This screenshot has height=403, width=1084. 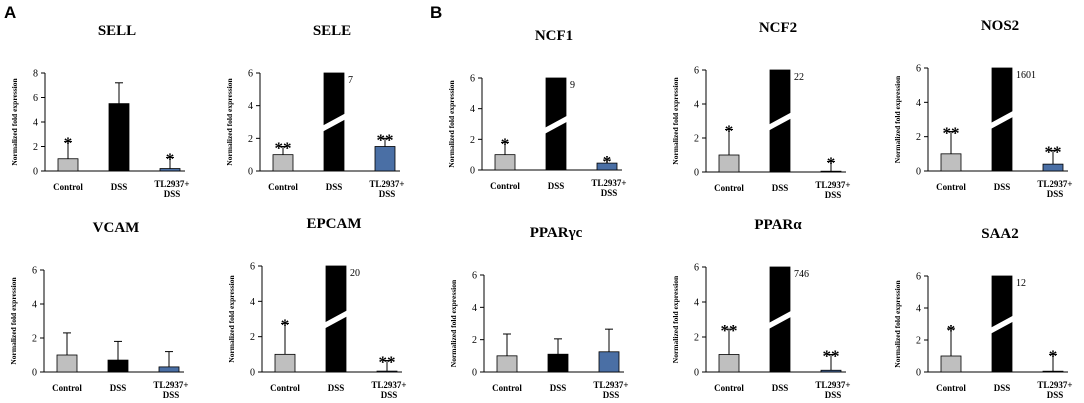 I want to click on chart-title: SELL, so click(x=117, y=31).